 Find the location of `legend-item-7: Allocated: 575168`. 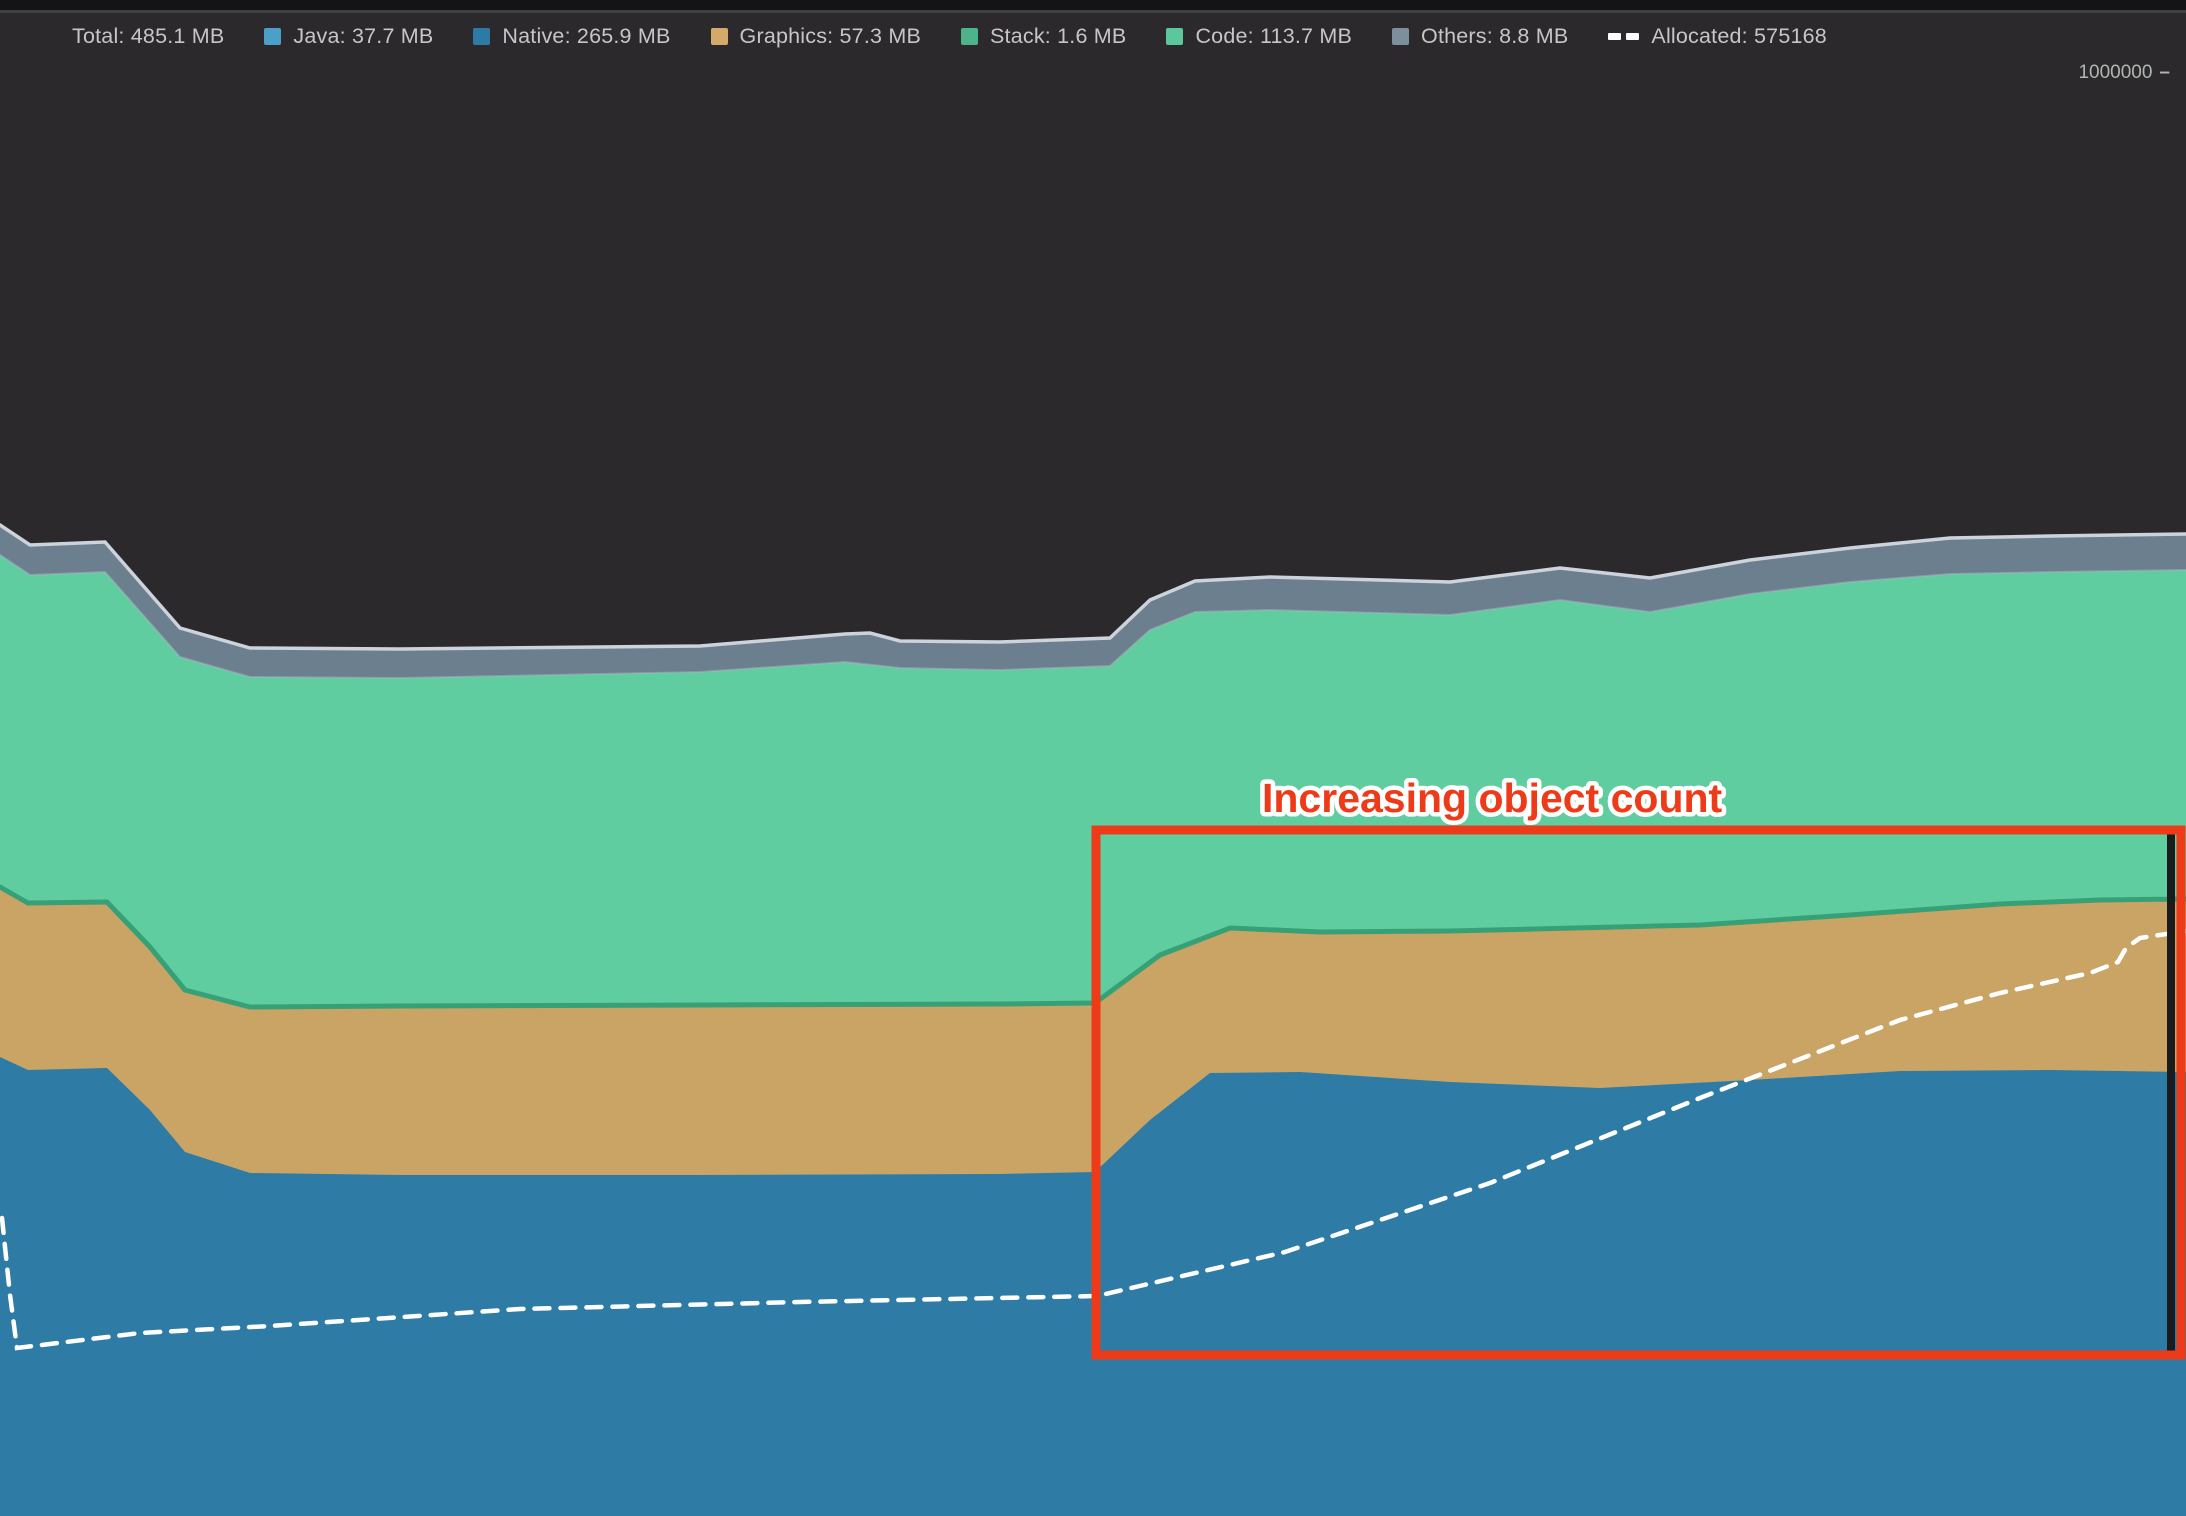

legend-item-7: Allocated: 575168 is located at coordinates (1717, 36).